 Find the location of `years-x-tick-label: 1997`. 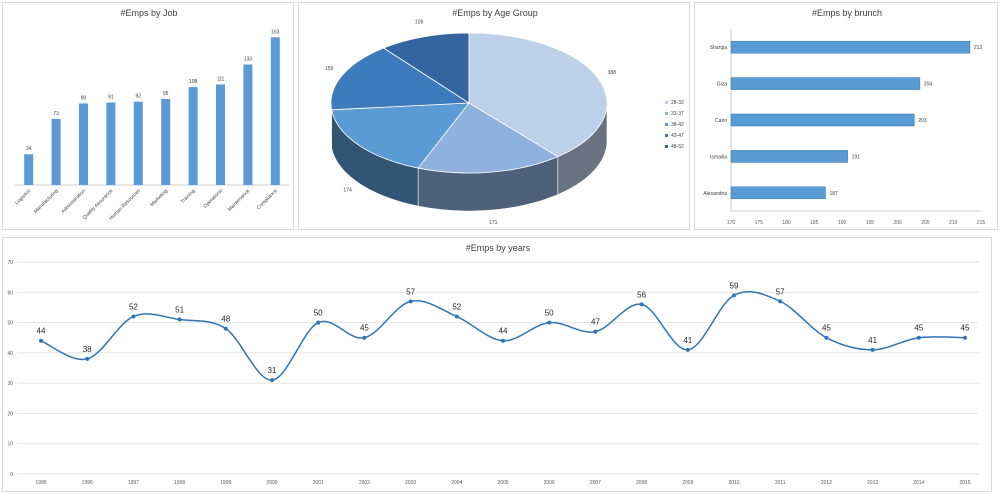

years-x-tick-label: 1997 is located at coordinates (133, 483).